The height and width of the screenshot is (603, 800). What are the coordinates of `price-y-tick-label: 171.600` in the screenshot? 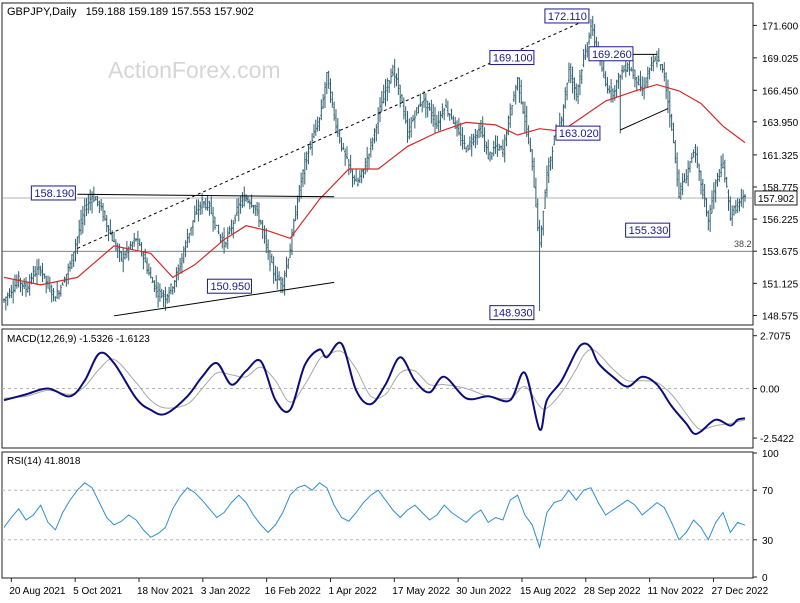 It's located at (780, 26).